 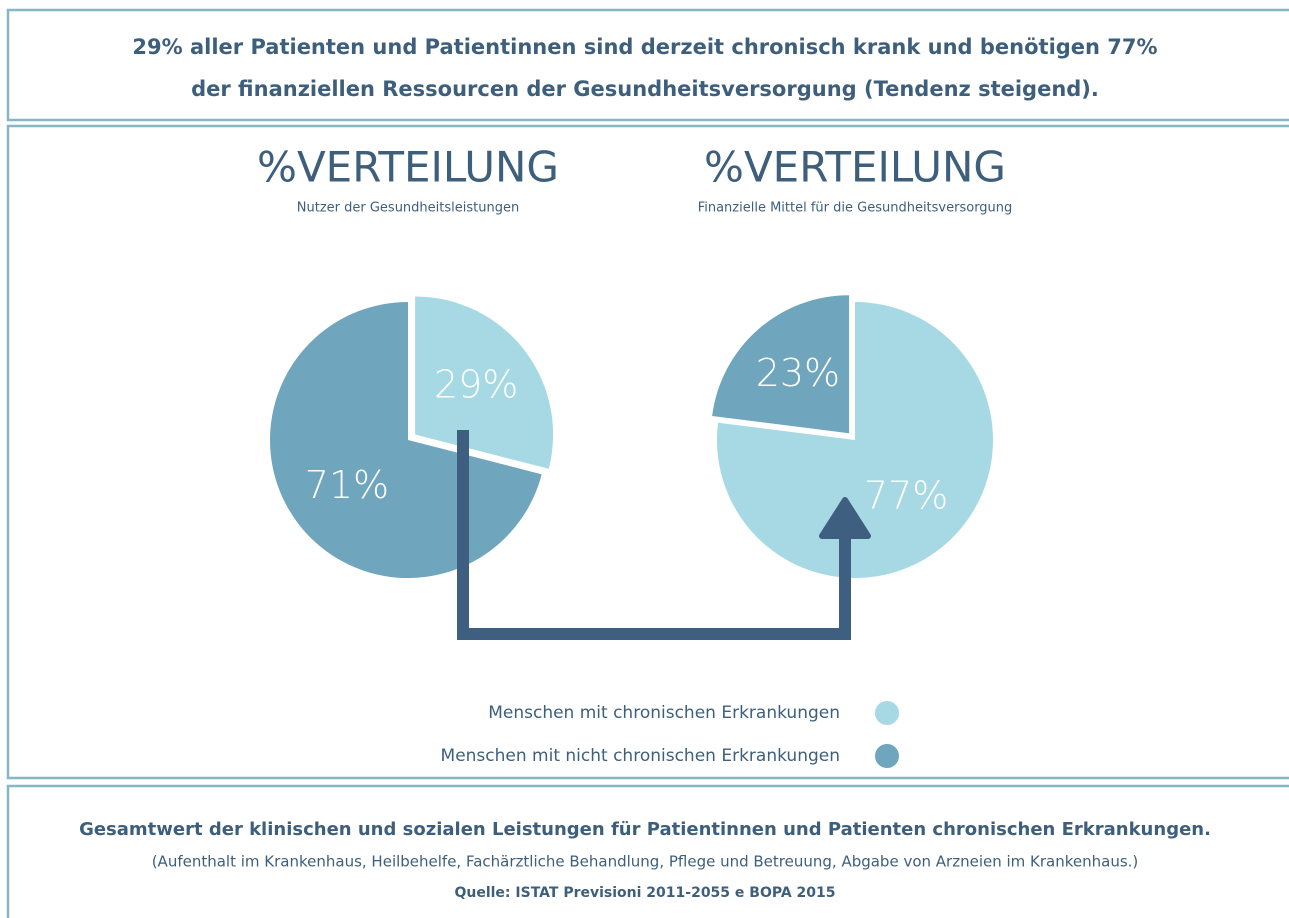 I want to click on footer-frame, so click(x=647, y=851).